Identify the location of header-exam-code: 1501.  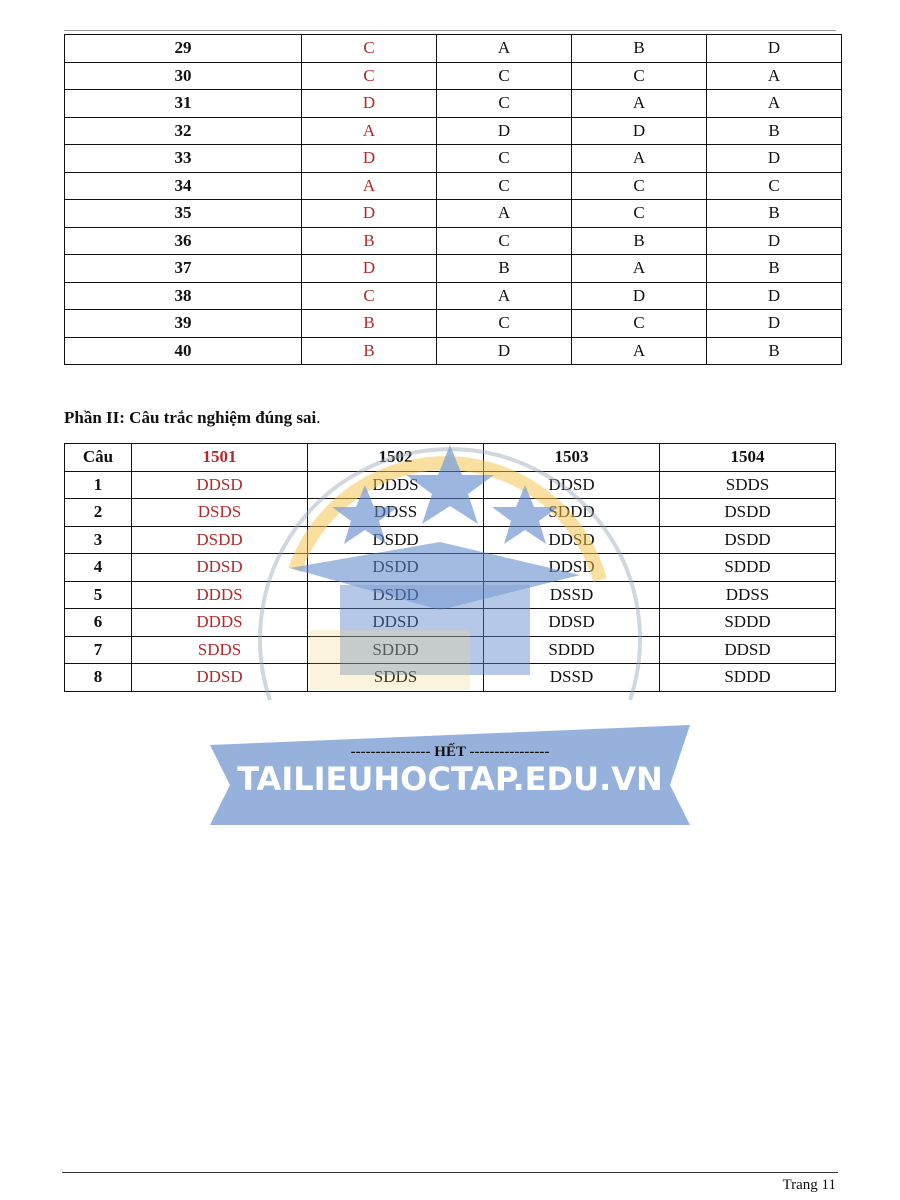
(219, 457).